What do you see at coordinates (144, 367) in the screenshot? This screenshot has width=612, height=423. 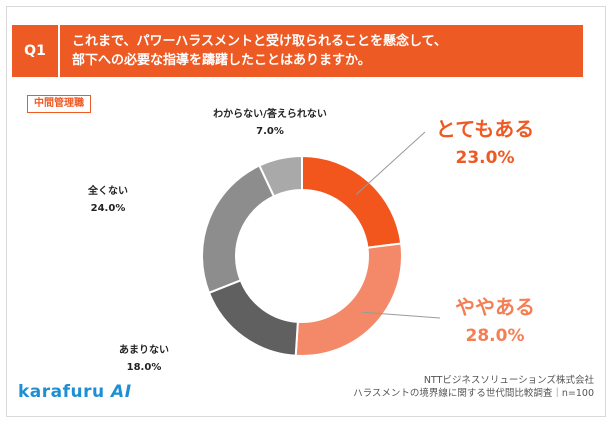 I see `label-rarely-value: 18.0%` at bounding box center [144, 367].